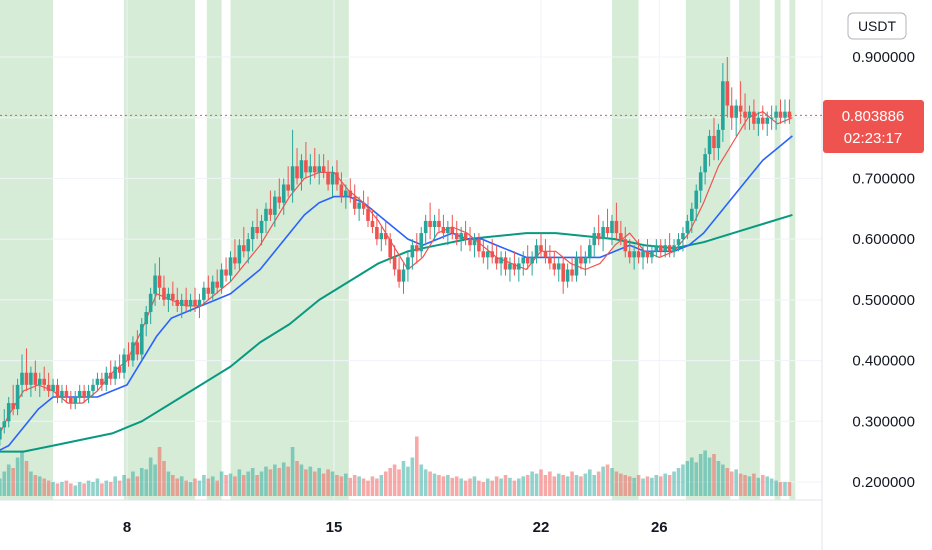  I want to click on highlight-band, so click(289, 250).